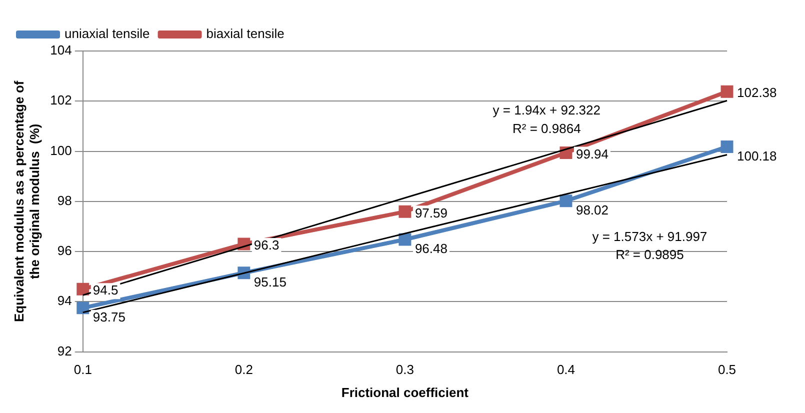 Image resolution: width=805 pixels, height=413 pixels. Describe the element at coordinates (270, 282) in the screenshot. I see `data-label: 95.15` at that location.